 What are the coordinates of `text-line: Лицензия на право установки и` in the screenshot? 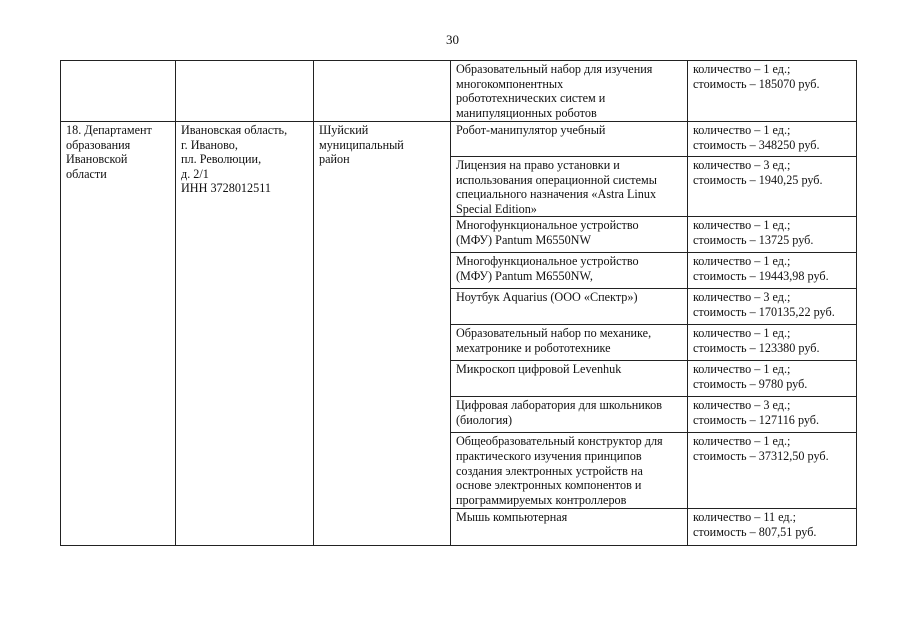 It's located at (538, 165).